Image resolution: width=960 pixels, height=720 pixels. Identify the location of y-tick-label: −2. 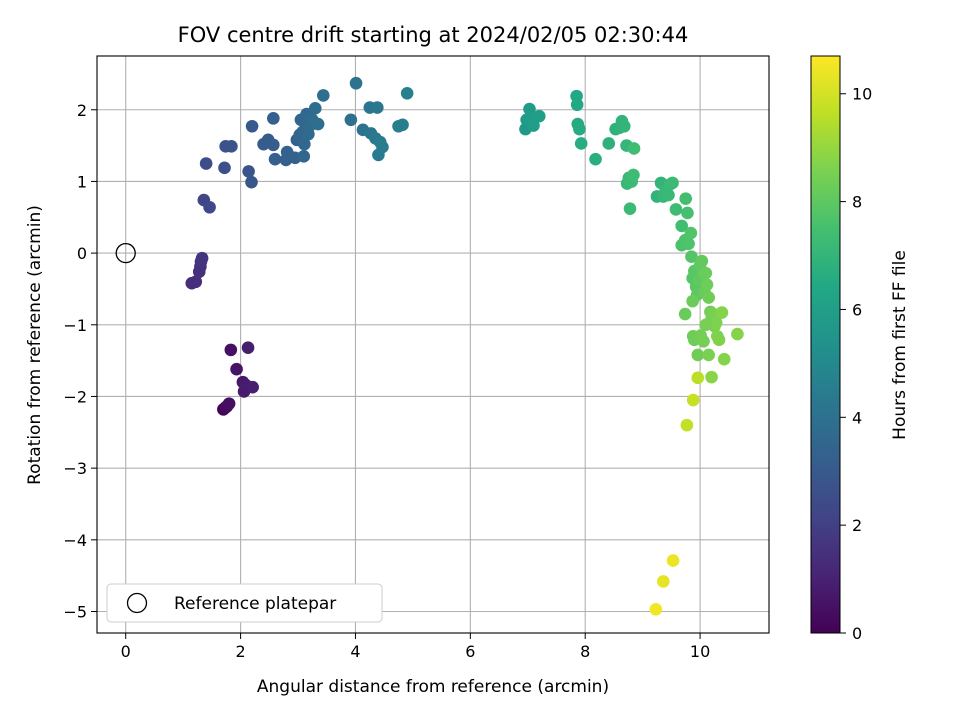
(75, 396).